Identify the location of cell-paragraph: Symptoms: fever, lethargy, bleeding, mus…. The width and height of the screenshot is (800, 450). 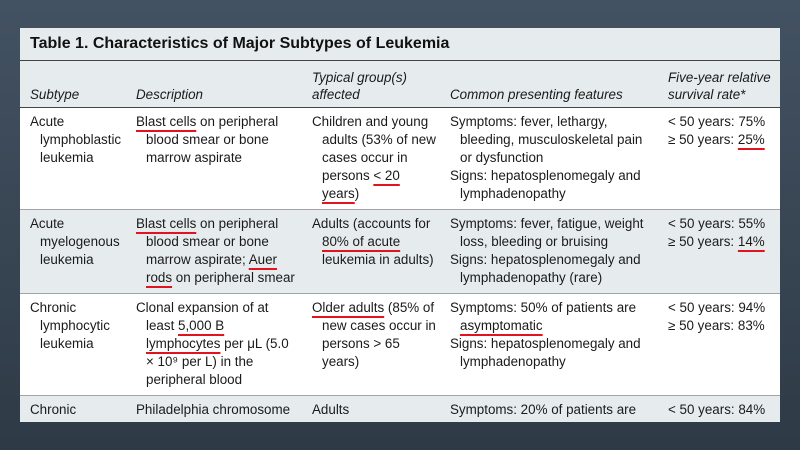
(552, 140).